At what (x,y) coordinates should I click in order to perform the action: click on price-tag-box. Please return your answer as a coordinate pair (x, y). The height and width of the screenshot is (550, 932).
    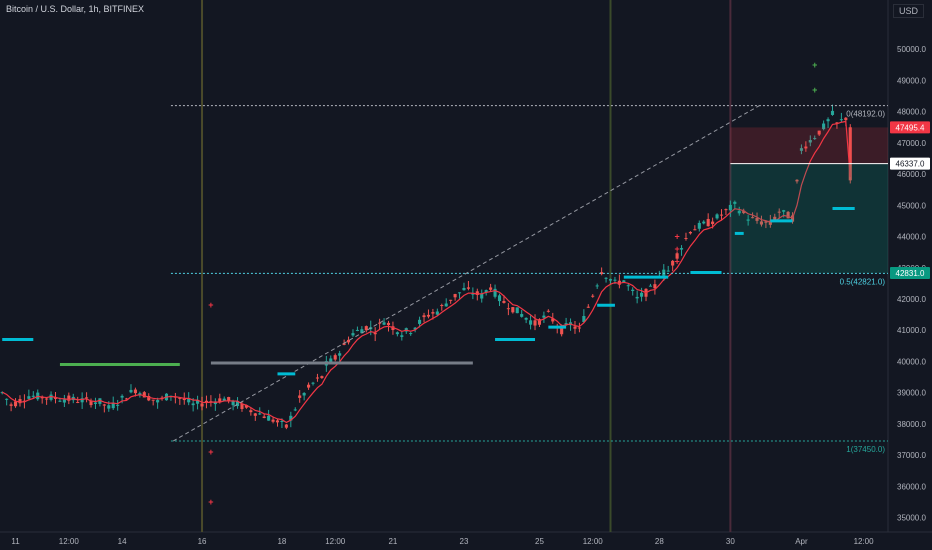
    Looking at the image, I should click on (910, 127).